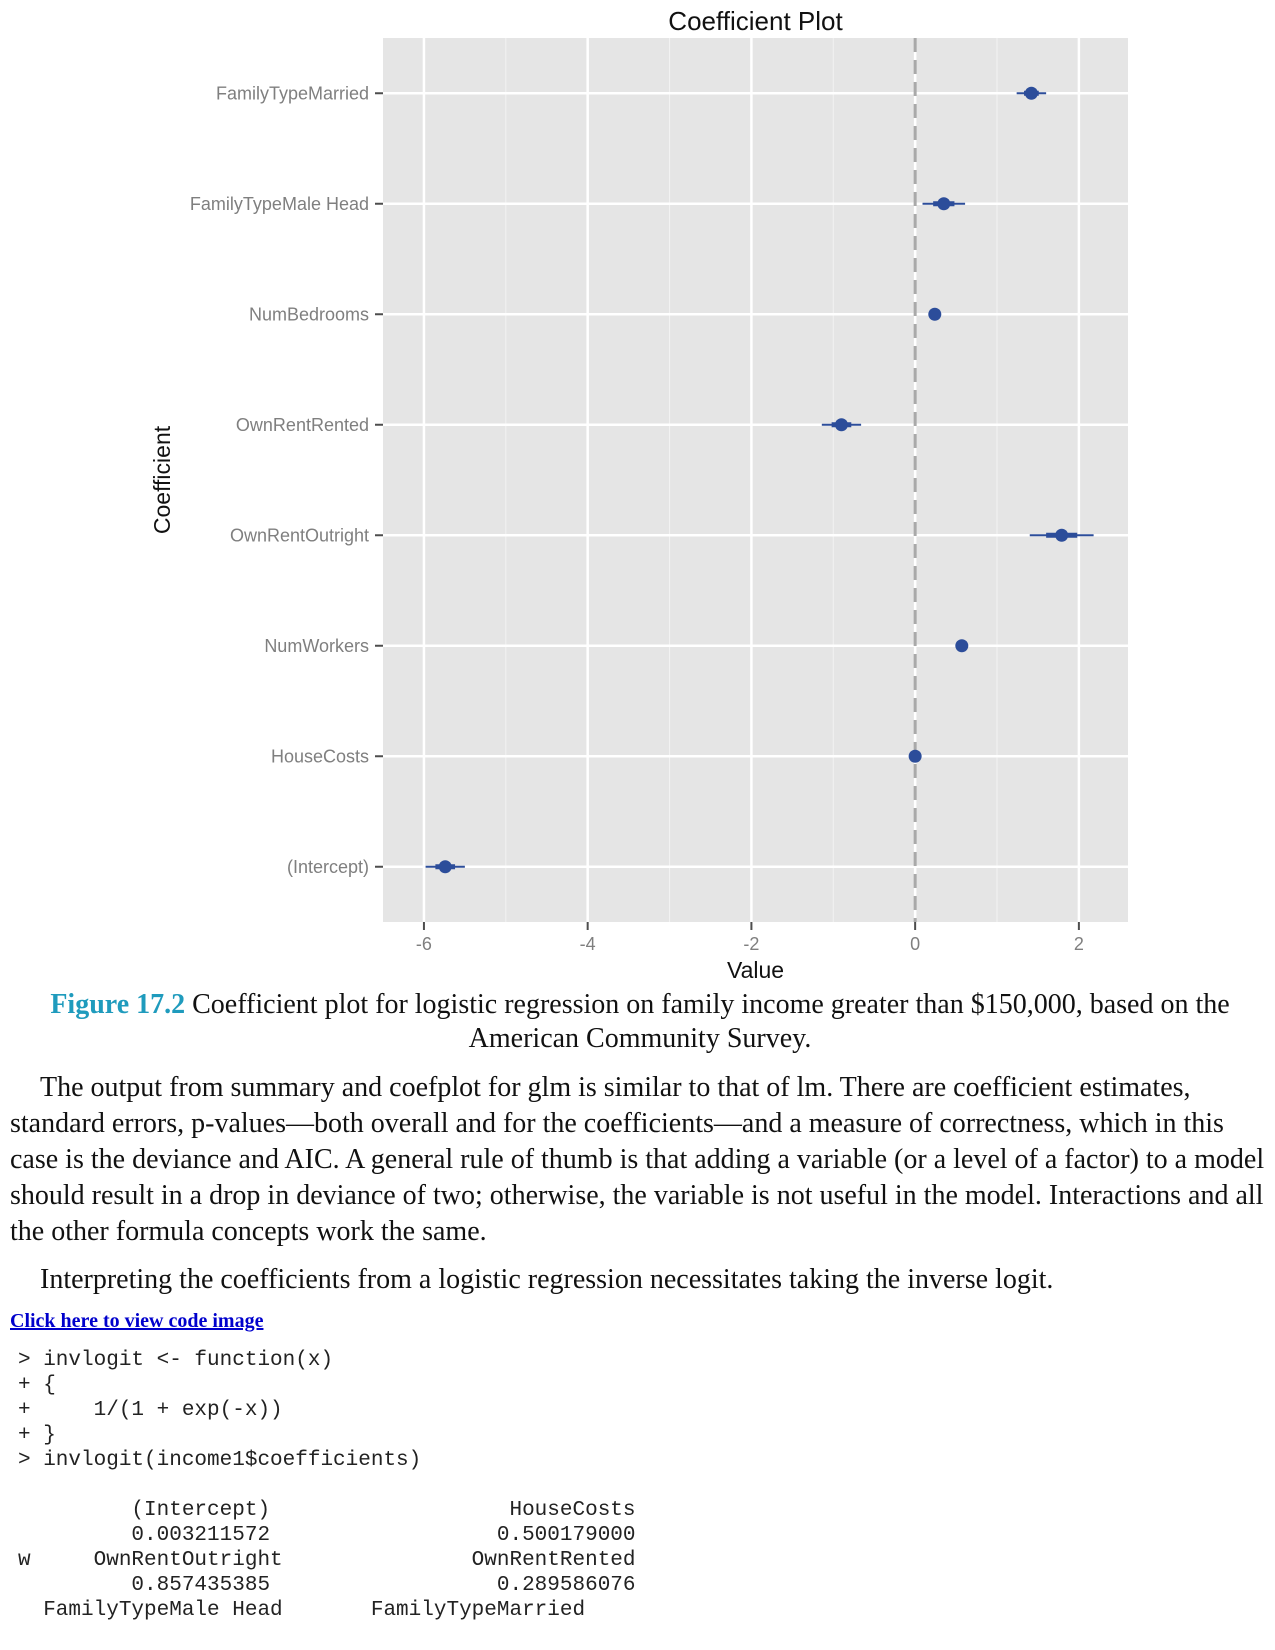 The height and width of the screenshot is (1650, 1275). I want to click on y-tick-label: OwnRentRented, so click(302, 425).